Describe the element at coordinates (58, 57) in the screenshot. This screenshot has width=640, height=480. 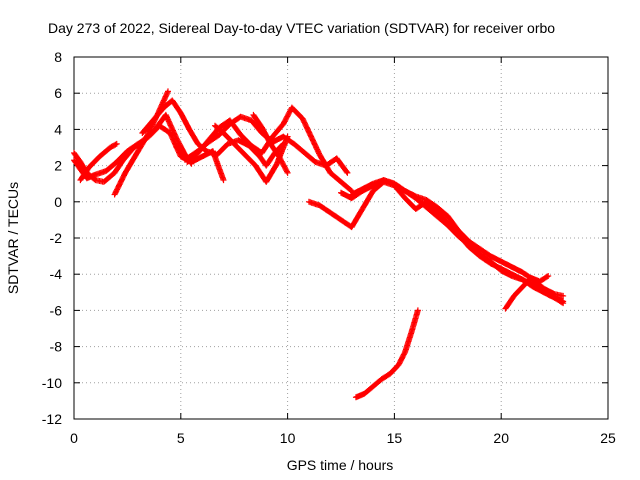
I see `y-tick-label: 8` at that location.